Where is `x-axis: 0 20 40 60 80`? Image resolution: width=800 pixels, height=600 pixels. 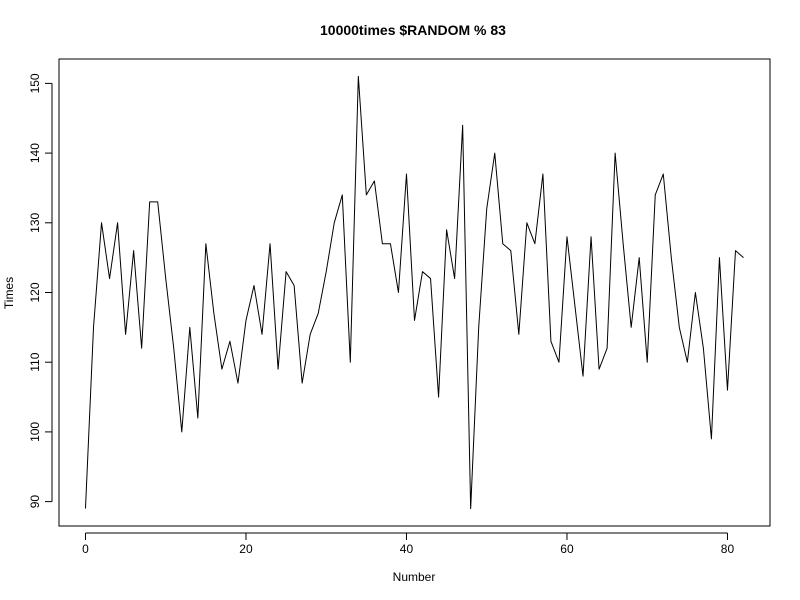
x-axis: 0 20 40 60 80 is located at coordinates (408, 544).